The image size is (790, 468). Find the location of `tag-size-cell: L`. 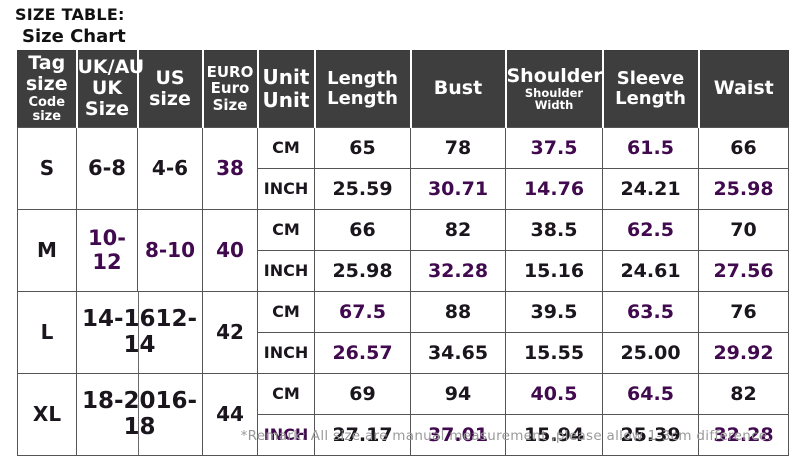

tag-size-cell: L is located at coordinates (47, 332).